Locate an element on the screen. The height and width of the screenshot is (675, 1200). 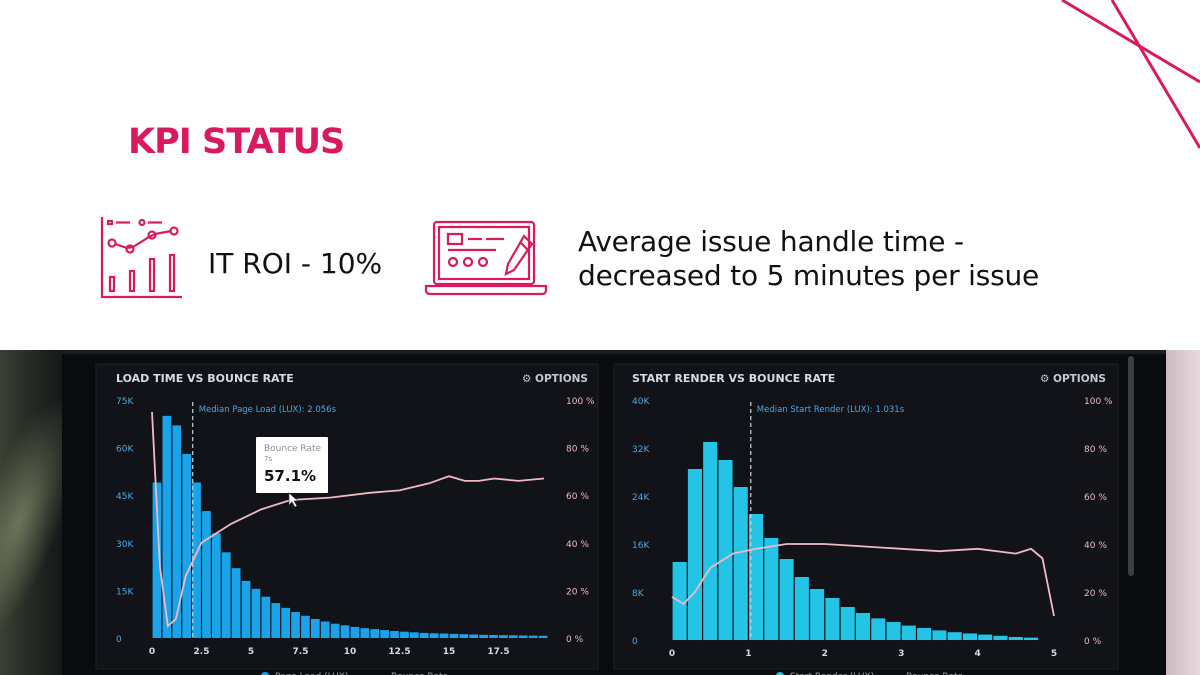
chart2-x-tick: 2 is located at coordinates (825, 654).